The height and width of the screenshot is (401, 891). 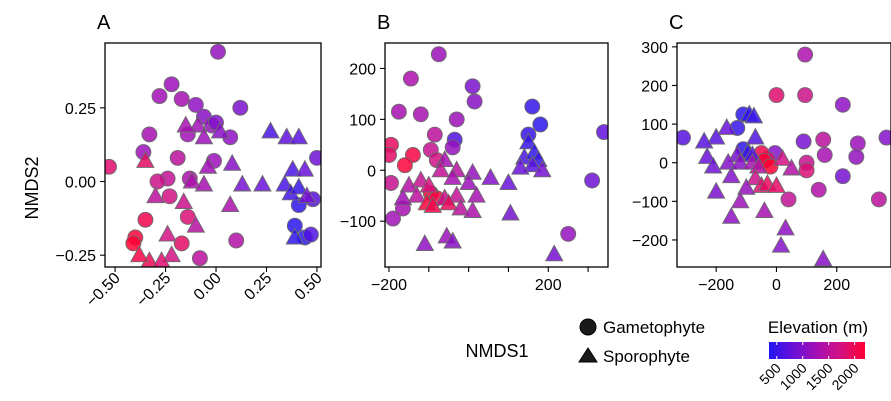 I want to click on x-tick-label: 0.25, so click(x=258, y=287).